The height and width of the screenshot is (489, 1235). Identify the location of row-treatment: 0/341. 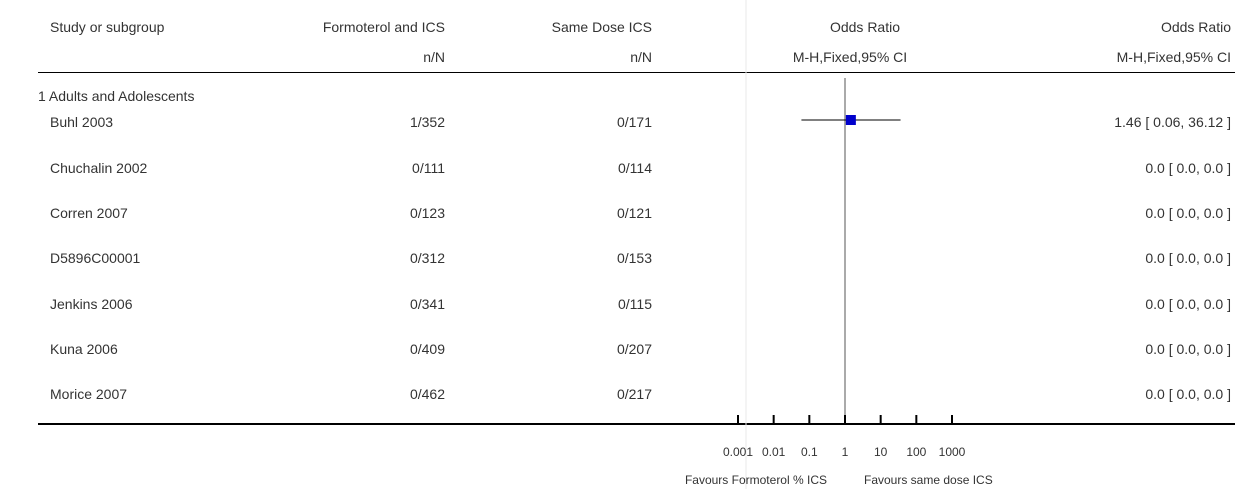
(427, 304).